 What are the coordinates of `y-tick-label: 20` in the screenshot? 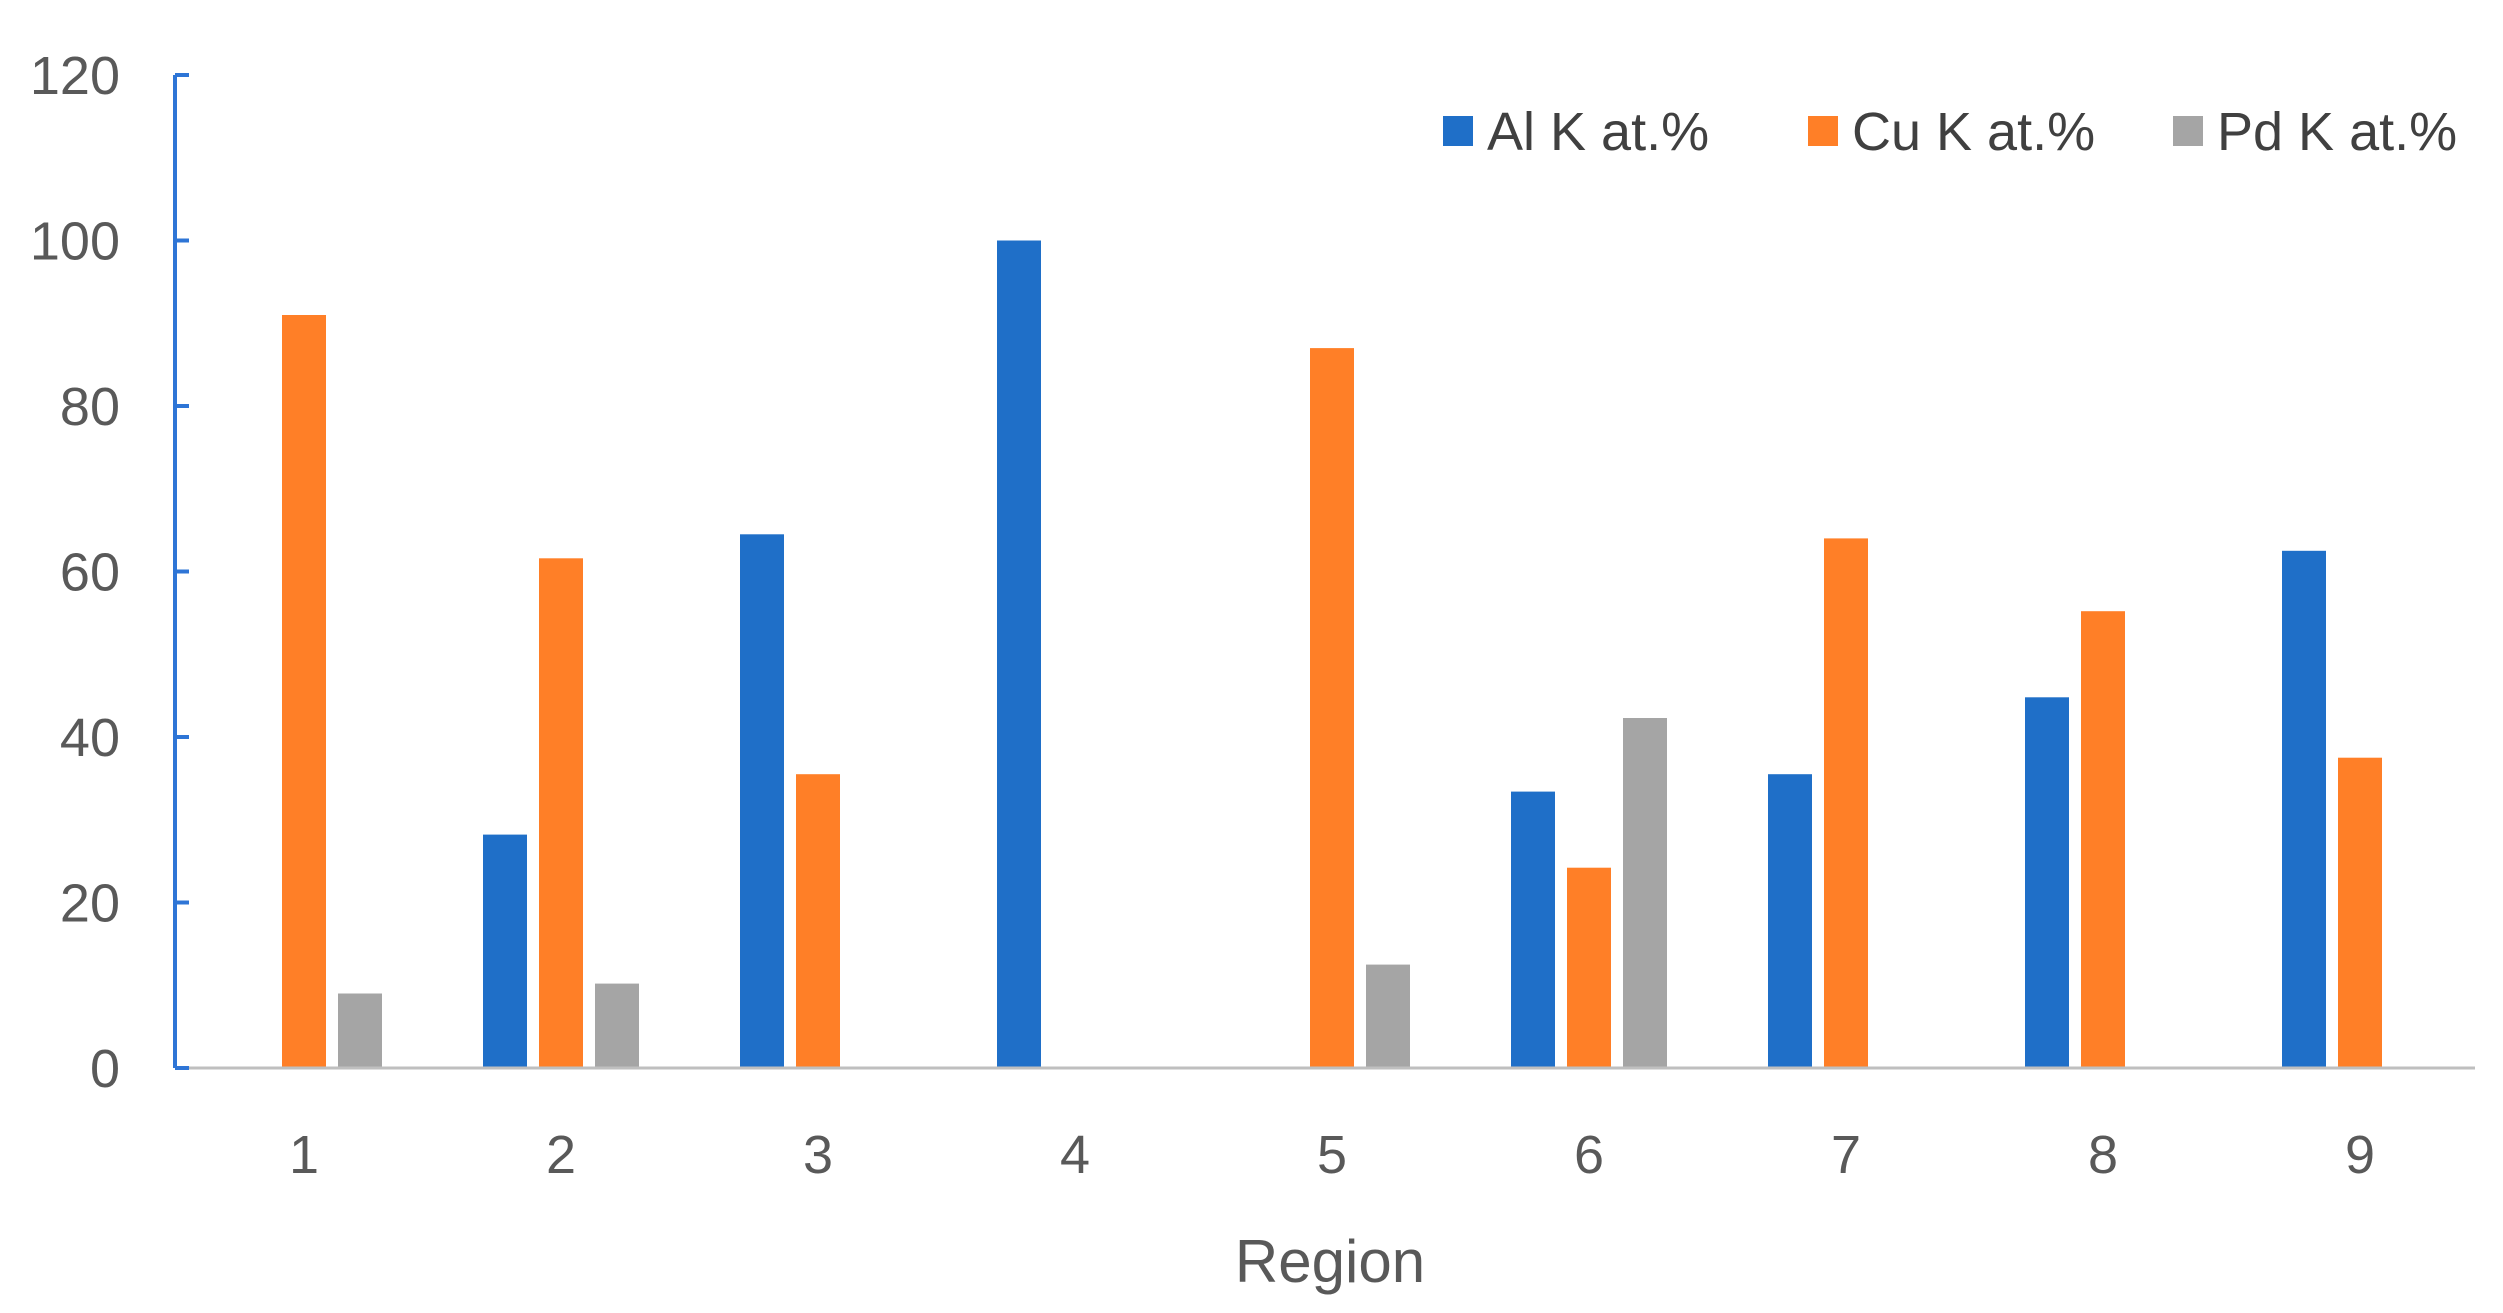 It's located at (90, 904).